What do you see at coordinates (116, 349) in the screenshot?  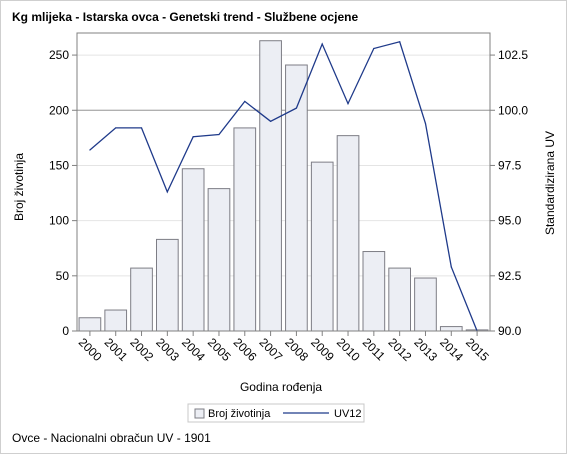 I see `x-tick-label-2001: 2001` at bounding box center [116, 349].